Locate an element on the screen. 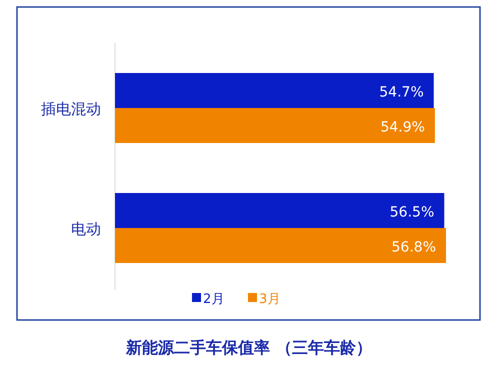 The image size is (498, 370). data-label: 54.9% is located at coordinates (402, 128).